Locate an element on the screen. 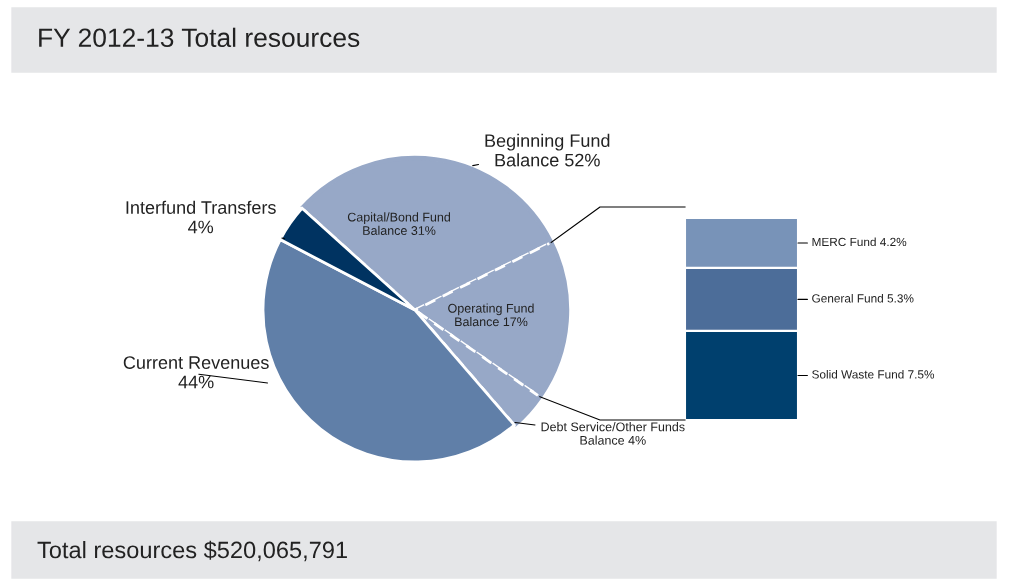  slice-label: Interfund Transfers 4% is located at coordinates (201, 217).